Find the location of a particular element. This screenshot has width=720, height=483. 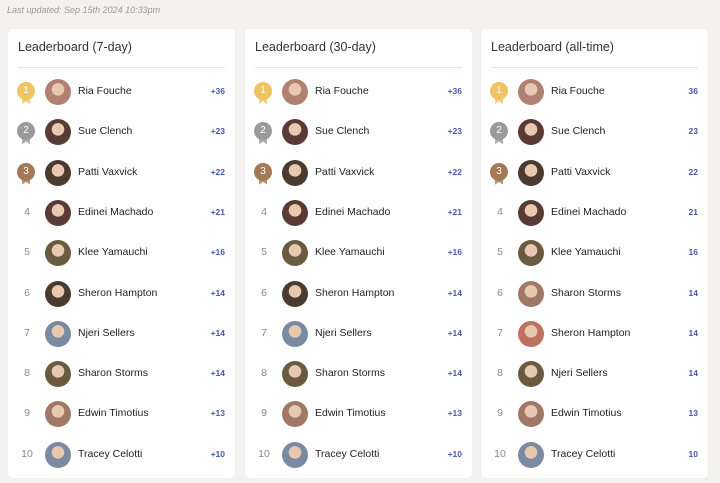

score: 16 is located at coordinates (693, 252).